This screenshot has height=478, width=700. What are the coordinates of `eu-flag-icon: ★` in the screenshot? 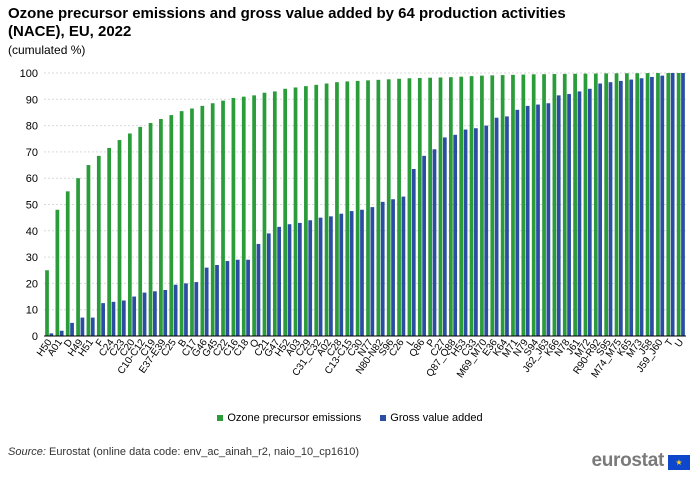 It's located at (679, 462).